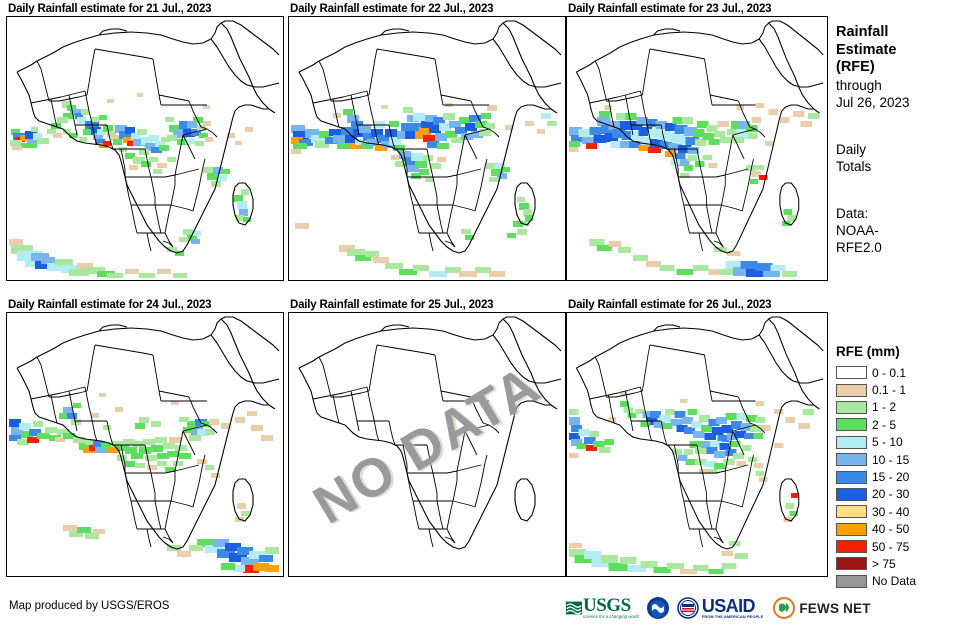 This screenshot has width=967, height=626. I want to click on legend-item: No Data, so click(900, 581).